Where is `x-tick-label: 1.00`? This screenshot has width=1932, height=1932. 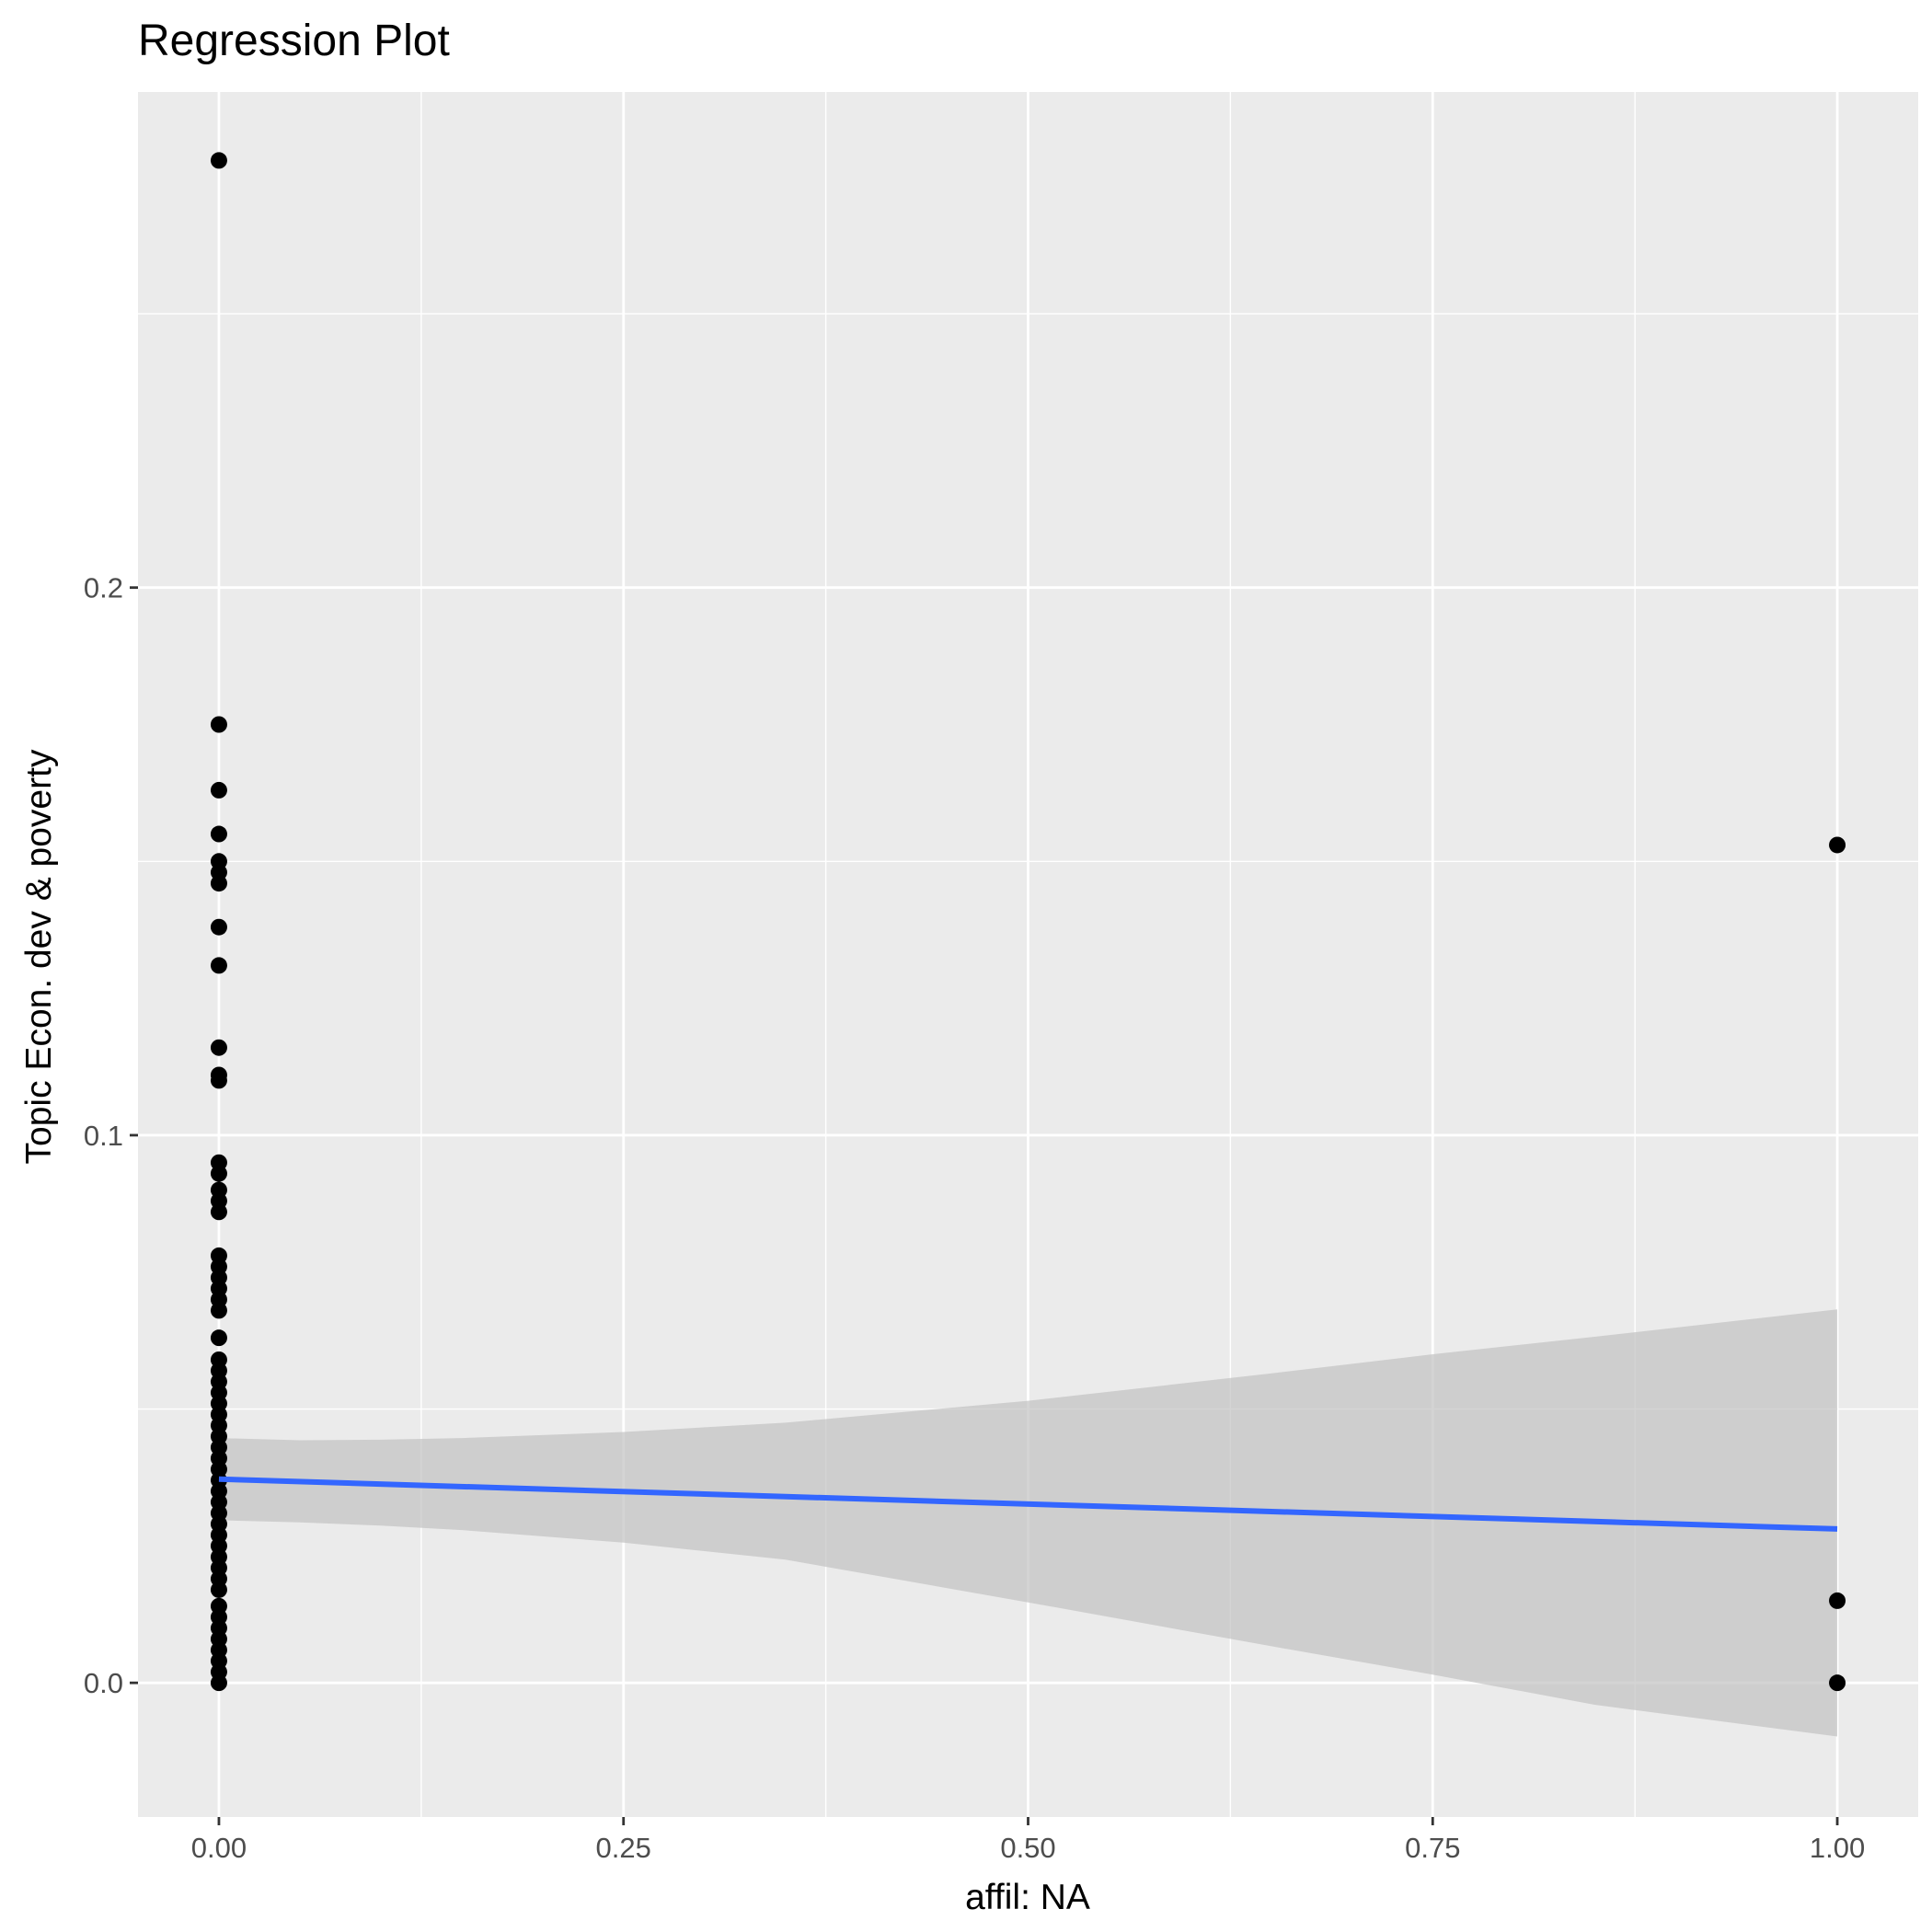 x-tick-label: 1.00 is located at coordinates (1837, 1848).